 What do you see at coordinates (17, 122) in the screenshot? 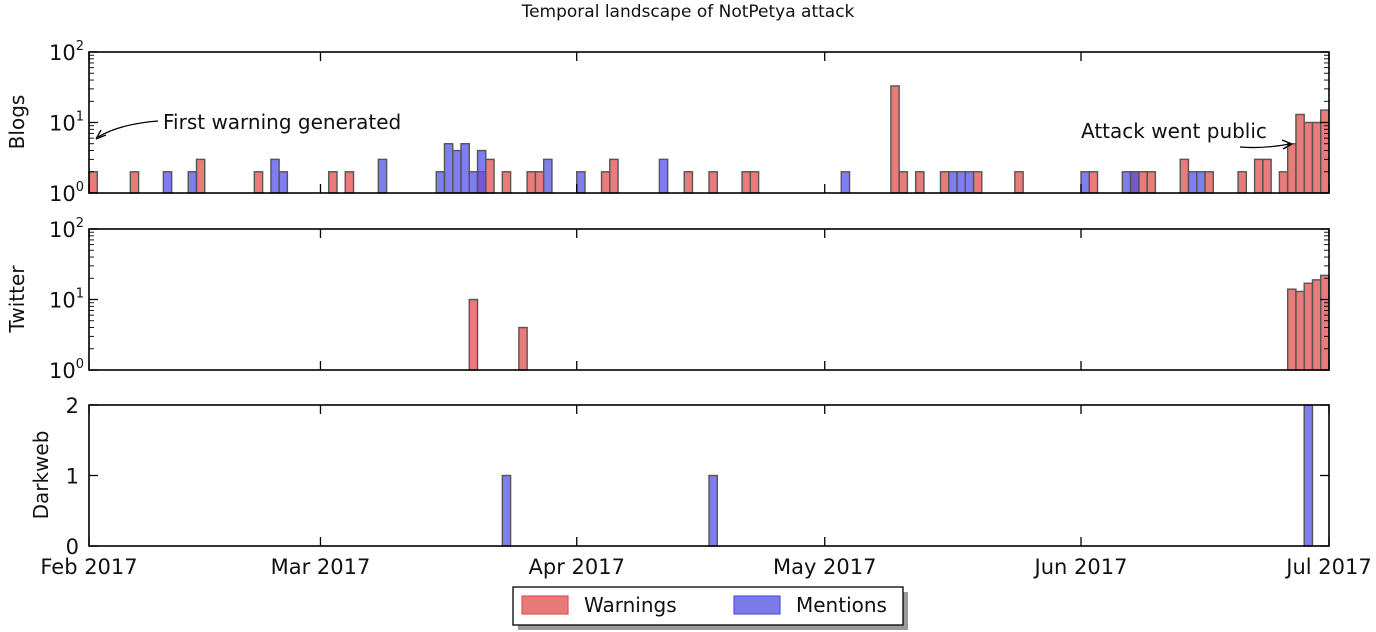
I see `ylabel-blogs: Blogs` at bounding box center [17, 122].